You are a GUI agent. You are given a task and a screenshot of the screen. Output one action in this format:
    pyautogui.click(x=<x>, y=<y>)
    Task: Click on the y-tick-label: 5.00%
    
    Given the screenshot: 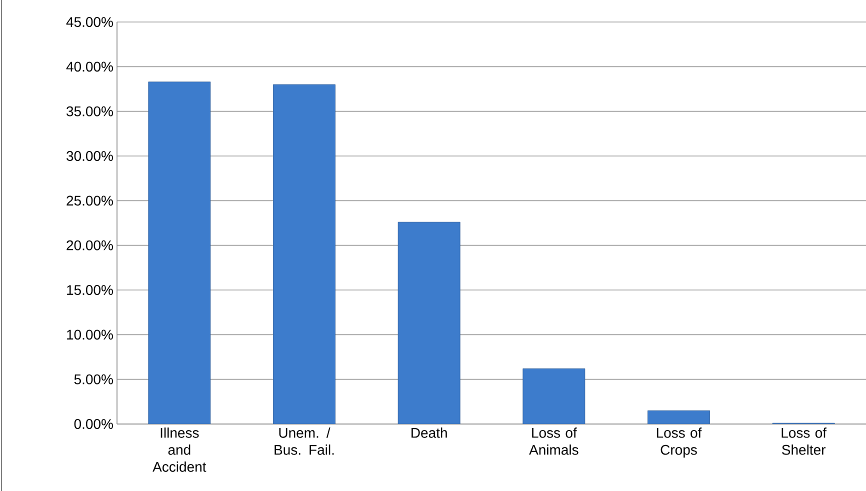 What is the action you would take?
    pyautogui.click(x=93, y=379)
    